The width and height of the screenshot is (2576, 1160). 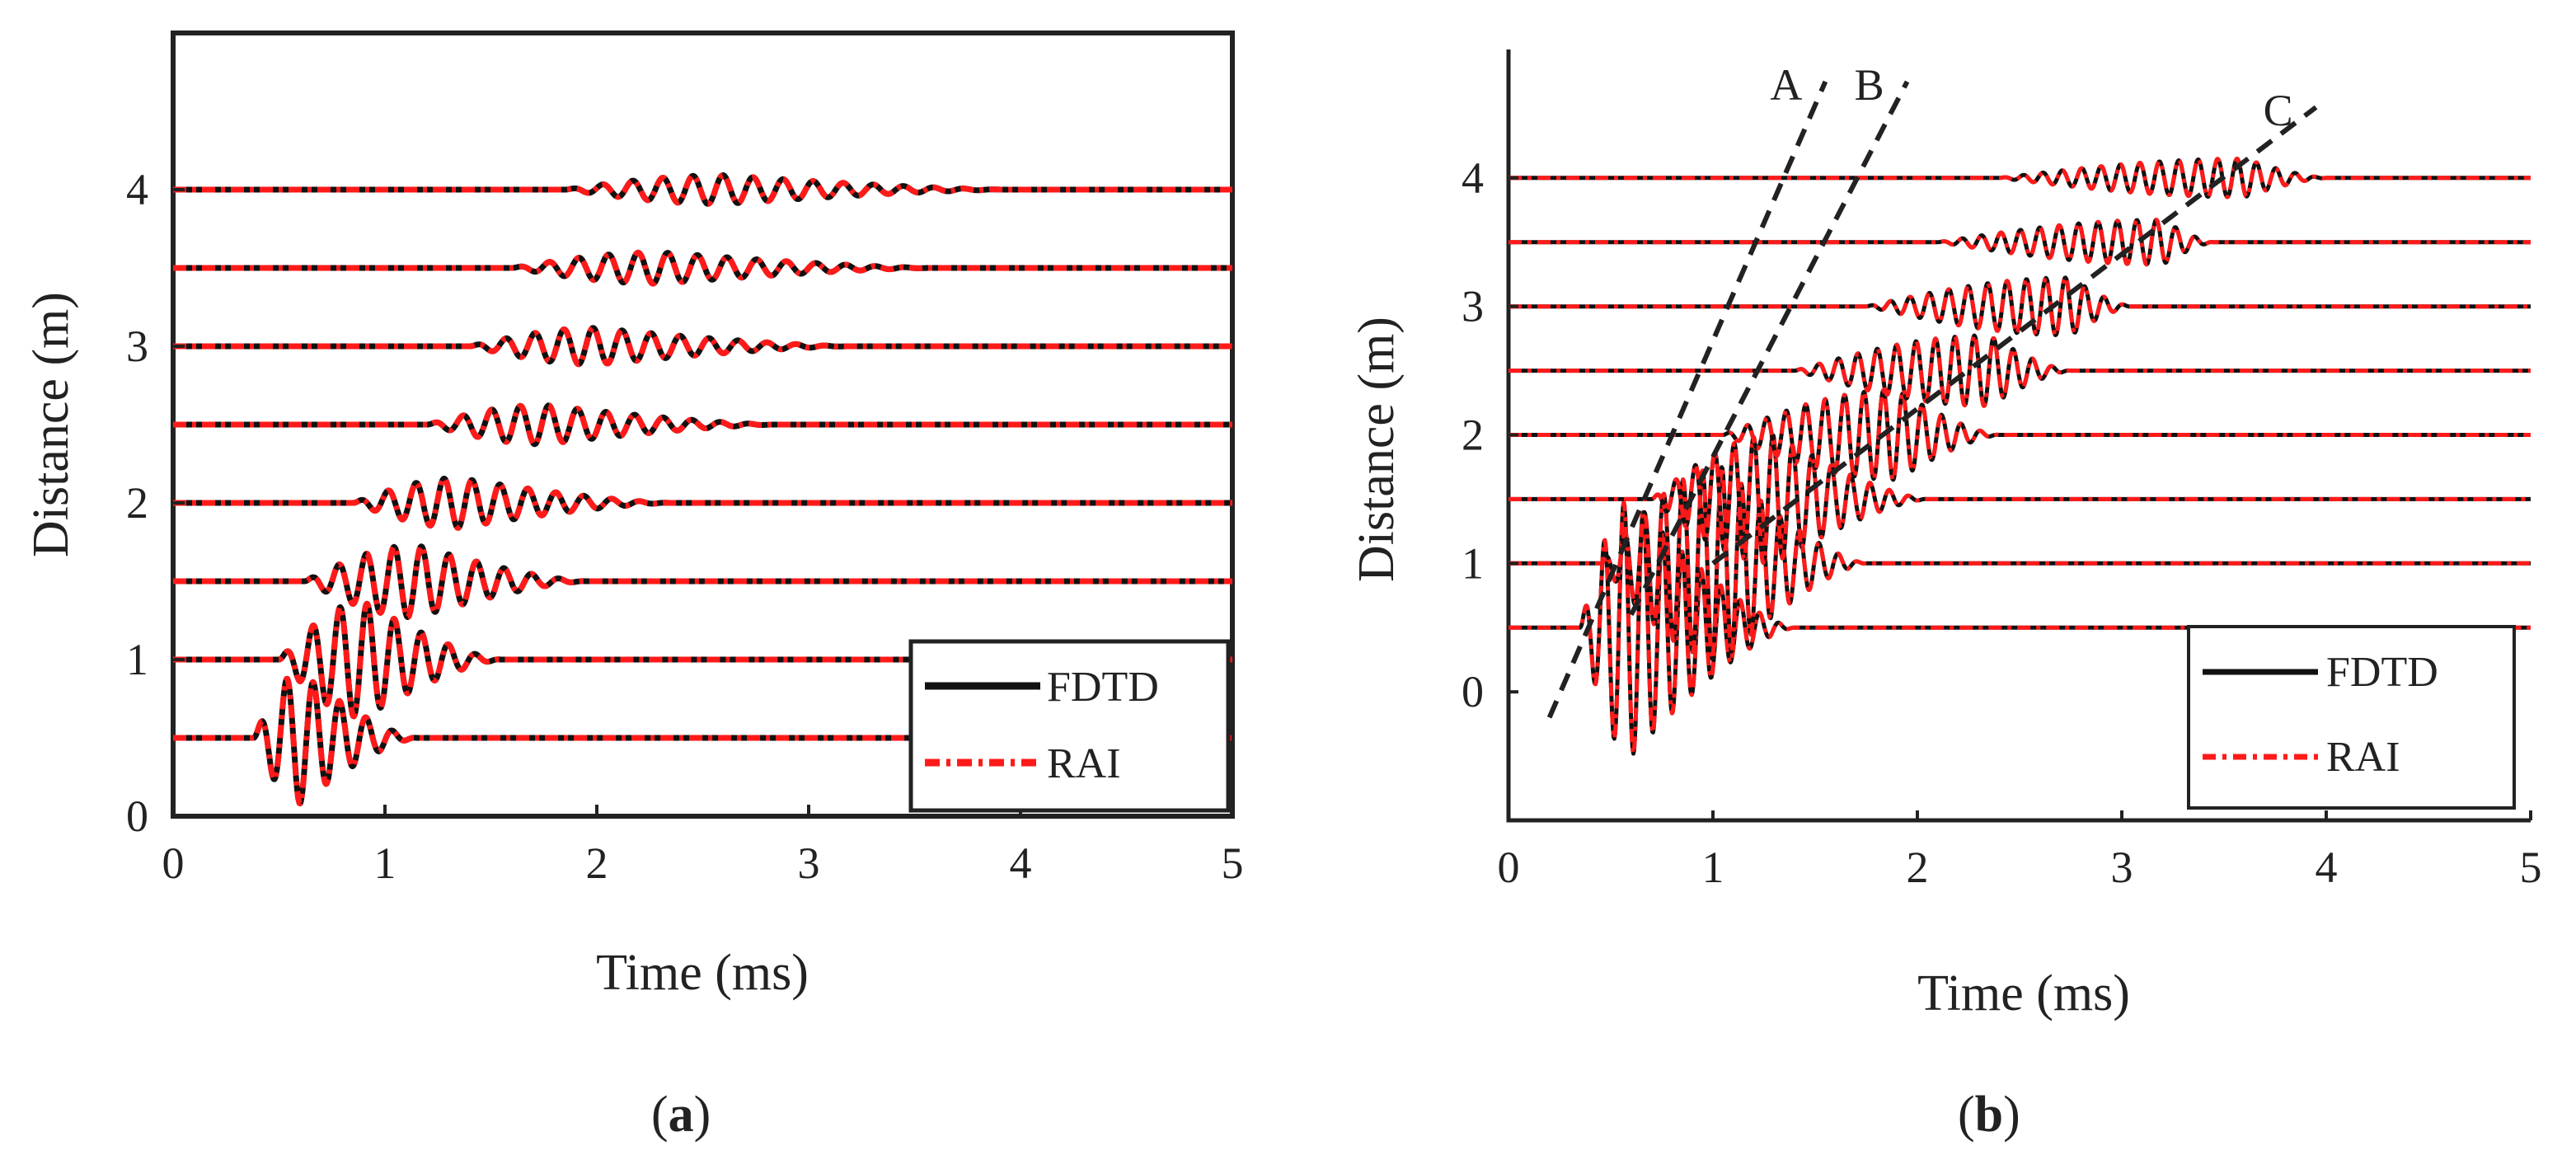 I want to click on panel-b-legend-rai-label: RAI, so click(x=2363, y=757).